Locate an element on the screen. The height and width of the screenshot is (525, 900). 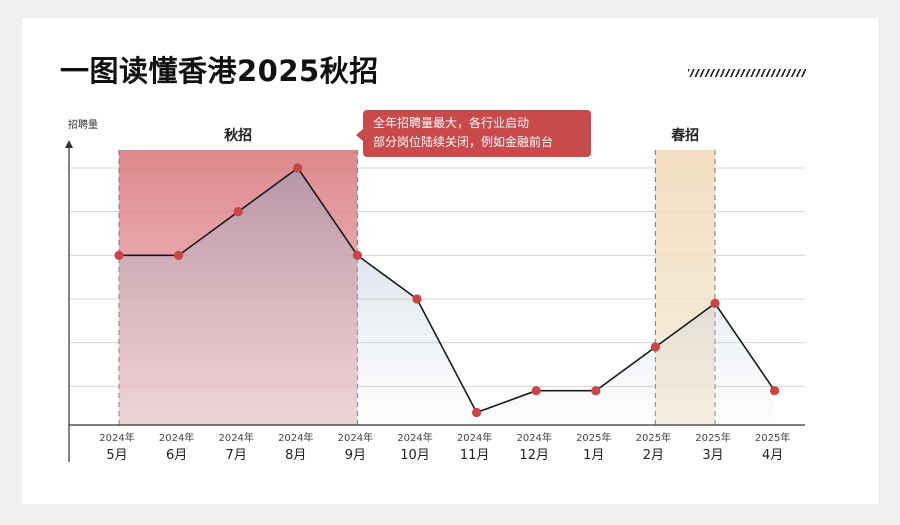
x-tick-month: 3月 is located at coordinates (712, 455).